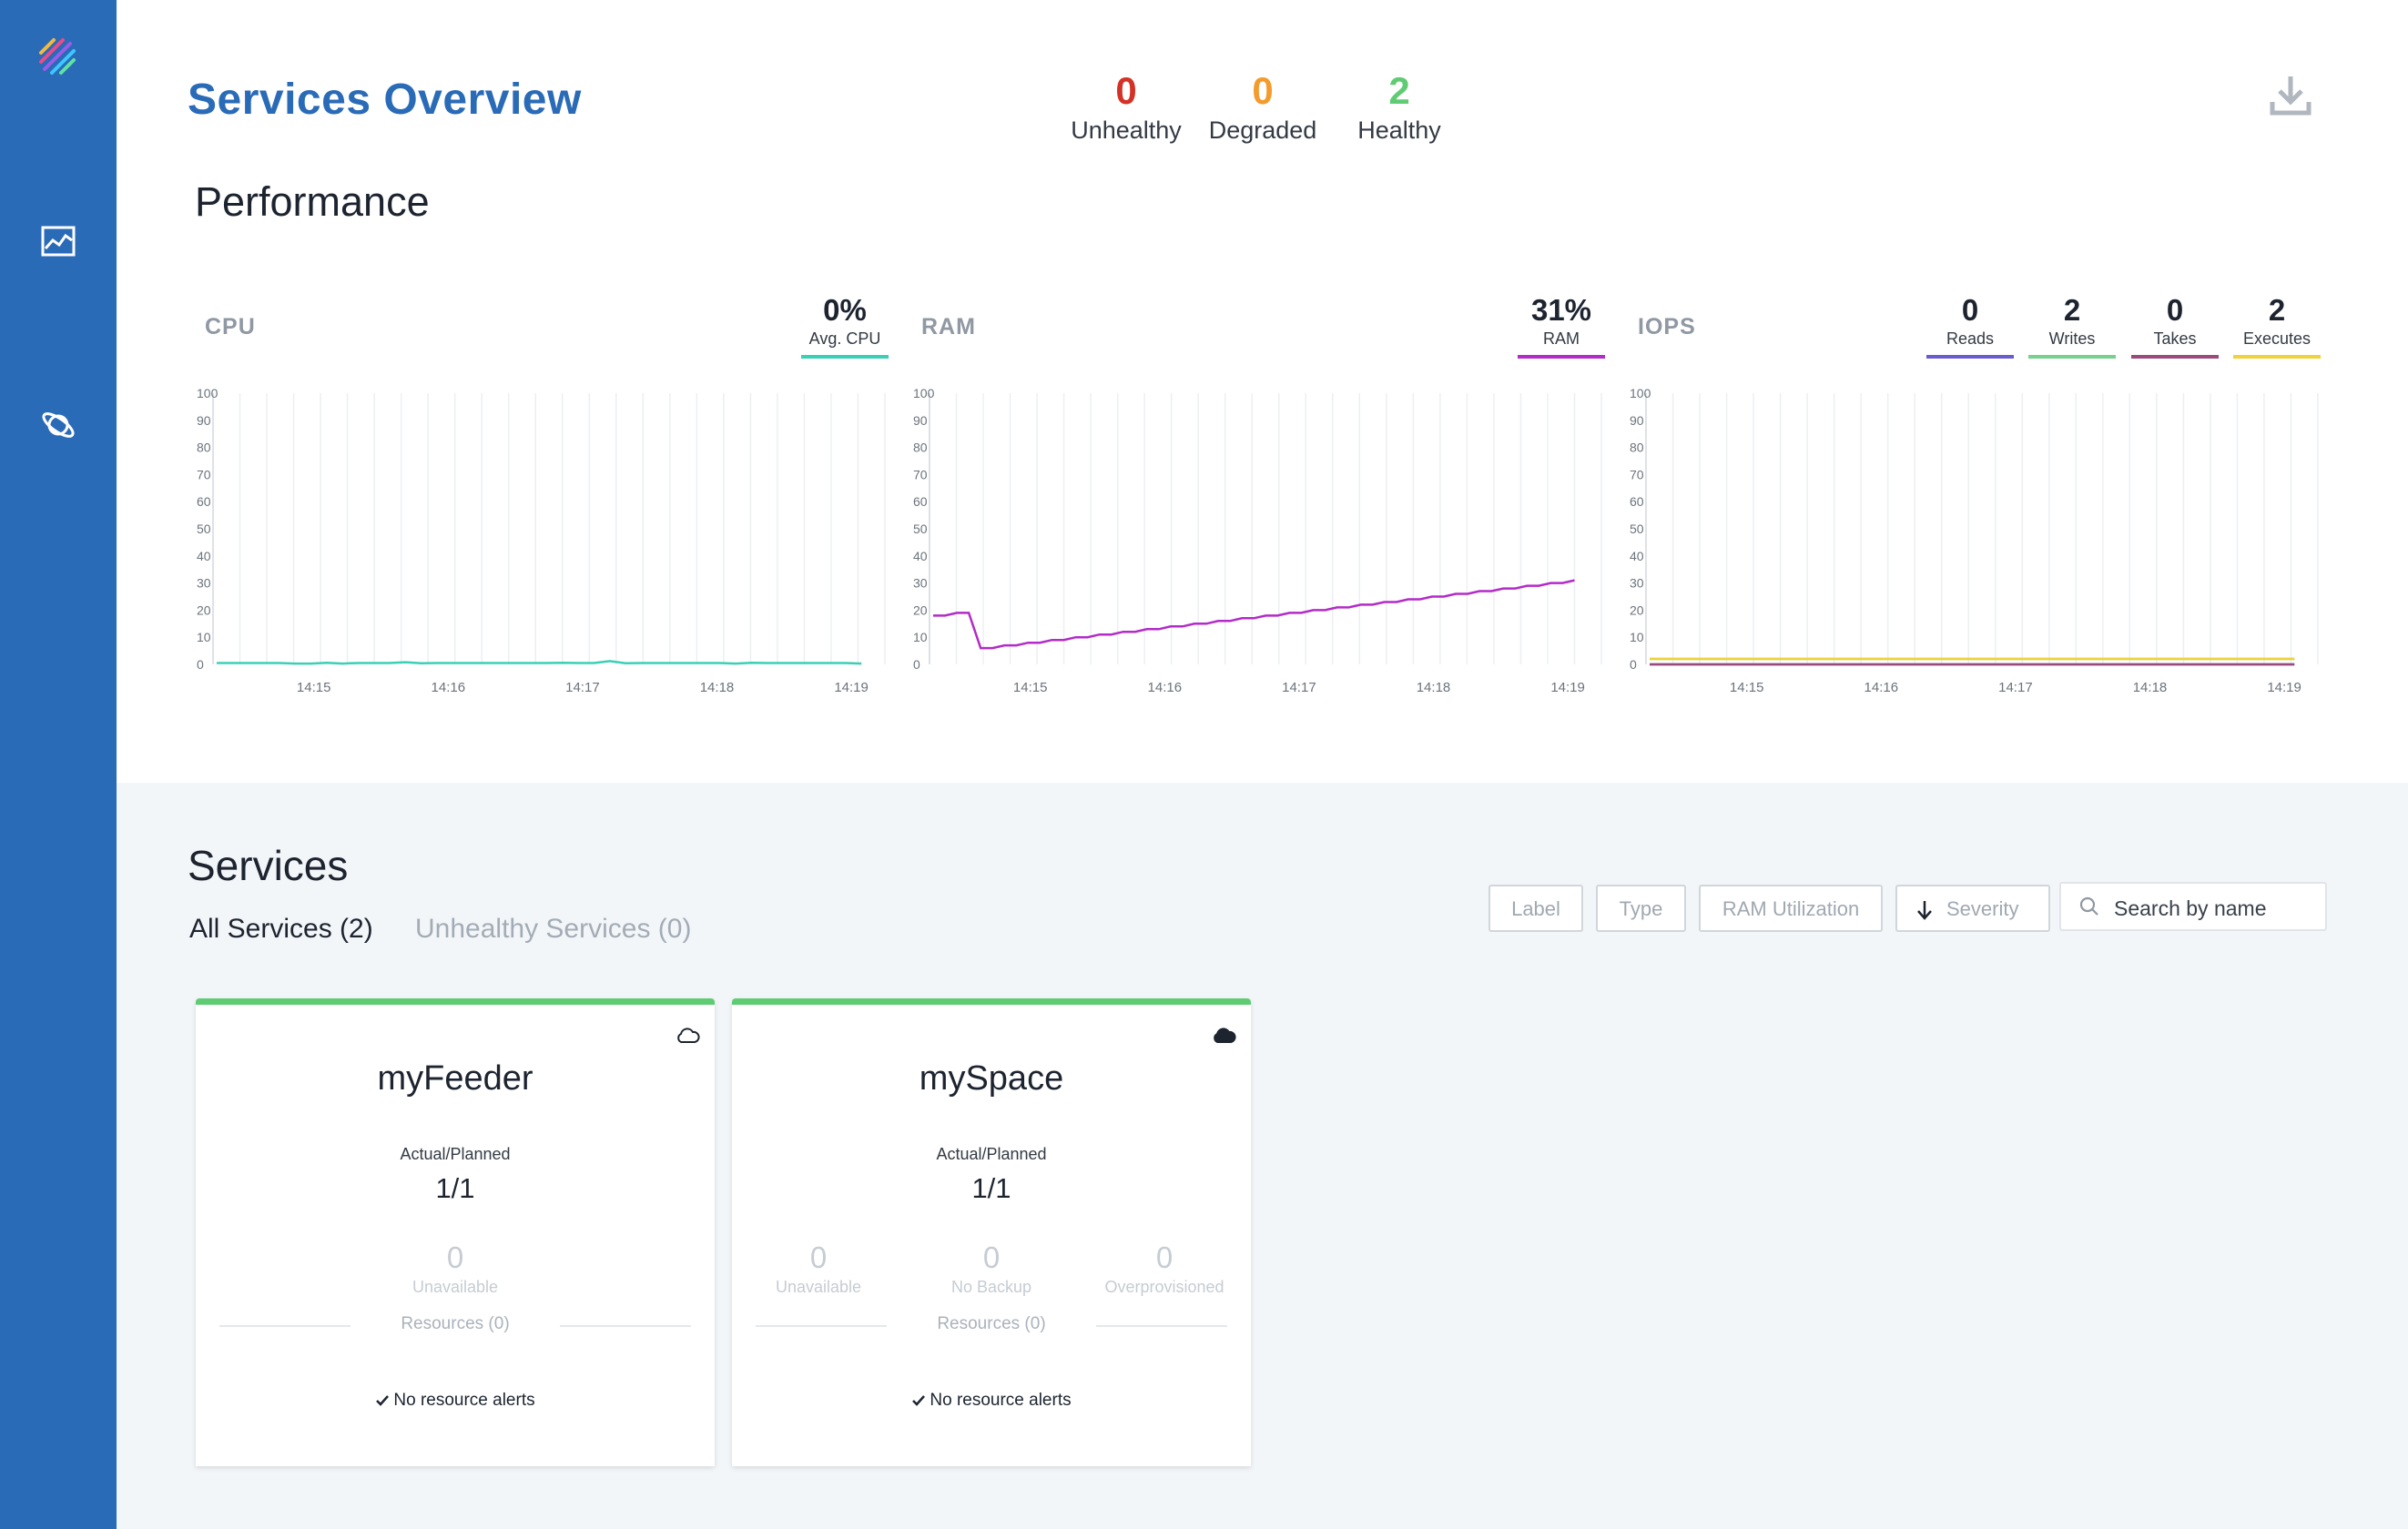 This screenshot has height=1529, width=2408. Describe the element at coordinates (2276, 338) in the screenshot. I see `metric-label: Executes` at that location.